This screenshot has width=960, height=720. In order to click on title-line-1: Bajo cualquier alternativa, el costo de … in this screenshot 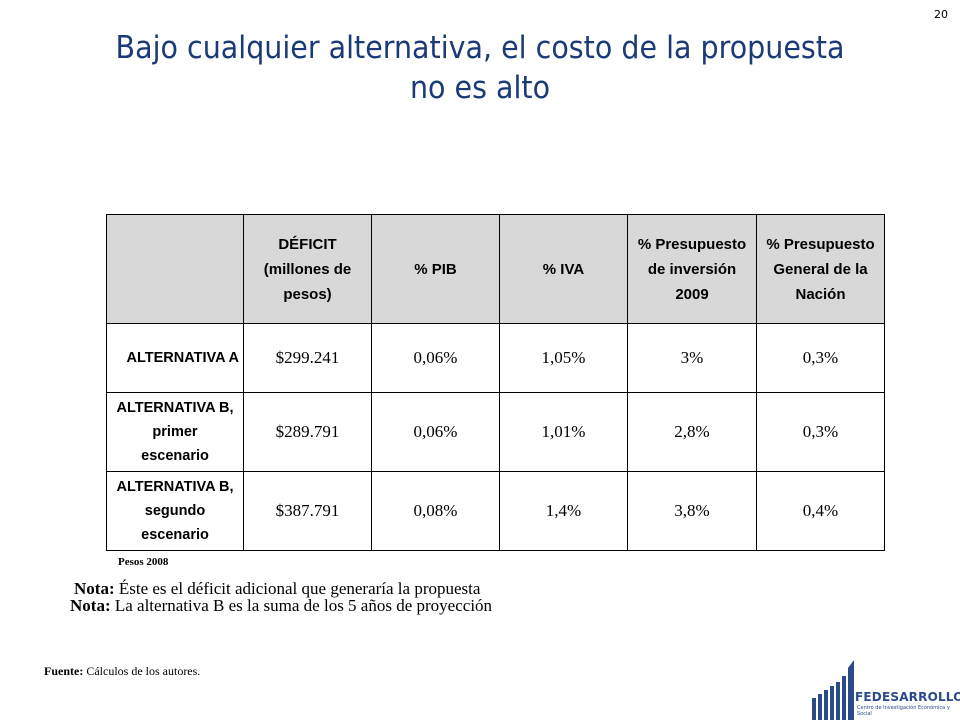, I will do `click(480, 48)`.